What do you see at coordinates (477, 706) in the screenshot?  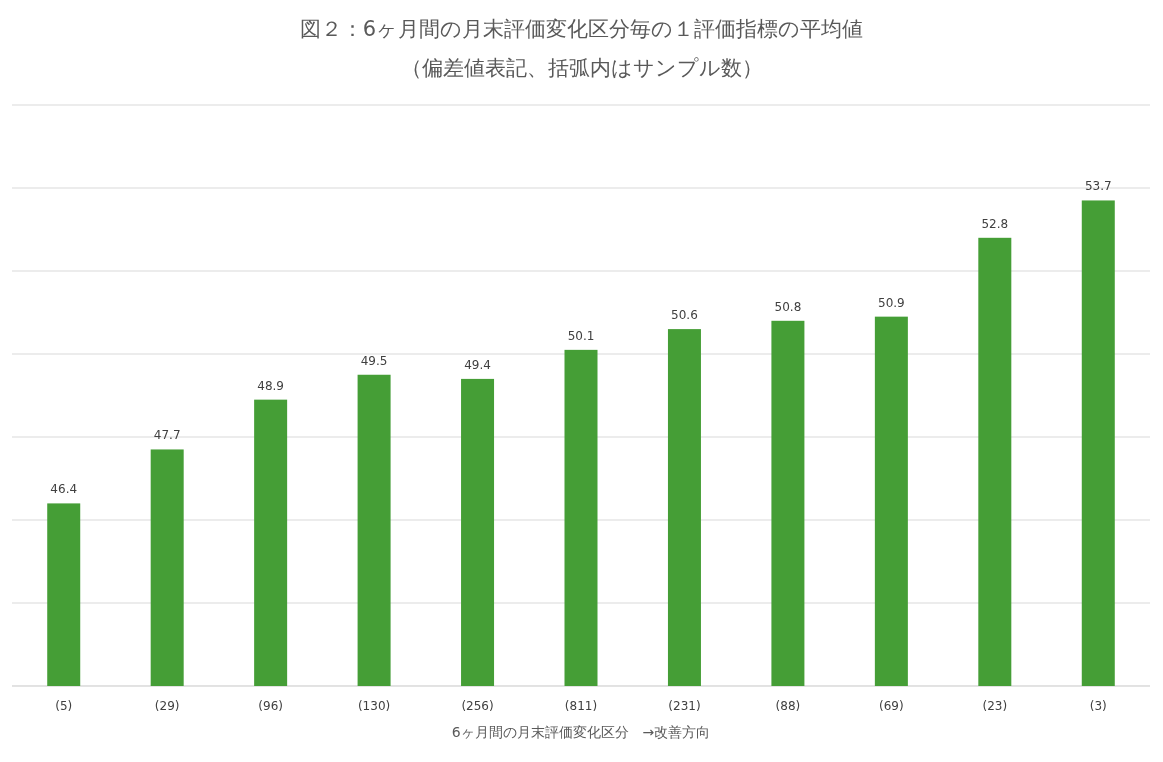 I see `x-tick-label: (256)` at bounding box center [477, 706].